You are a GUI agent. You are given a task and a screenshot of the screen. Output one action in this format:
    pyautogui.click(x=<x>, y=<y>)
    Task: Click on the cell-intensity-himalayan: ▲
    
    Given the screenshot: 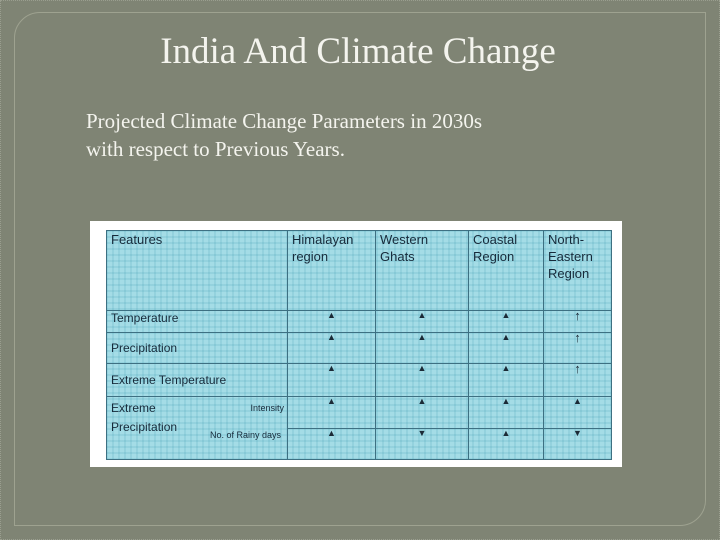 What is the action you would take?
    pyautogui.click(x=331, y=412)
    